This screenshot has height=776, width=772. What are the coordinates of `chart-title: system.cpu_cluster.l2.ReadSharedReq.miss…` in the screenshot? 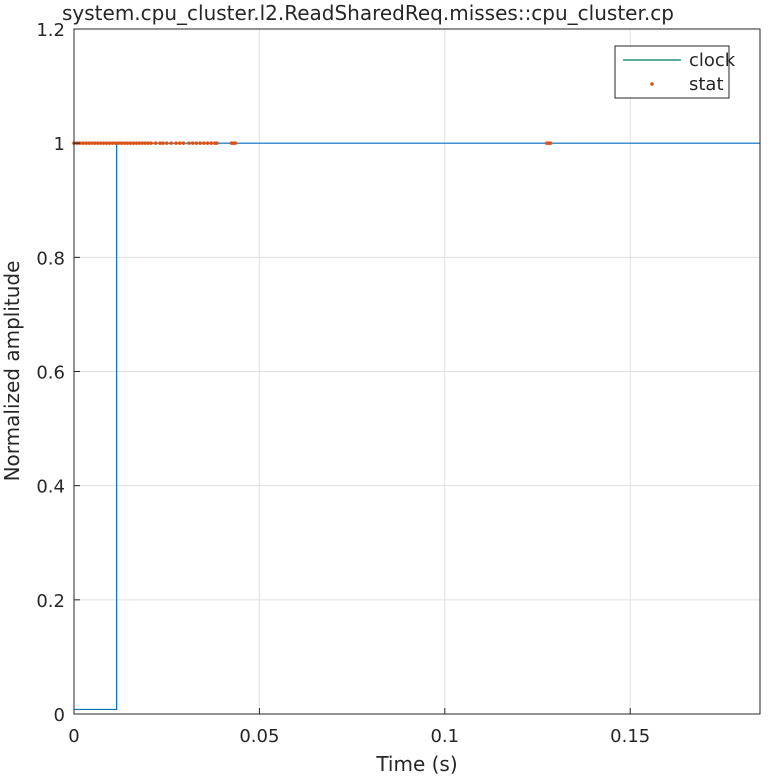 It's located at (368, 13).